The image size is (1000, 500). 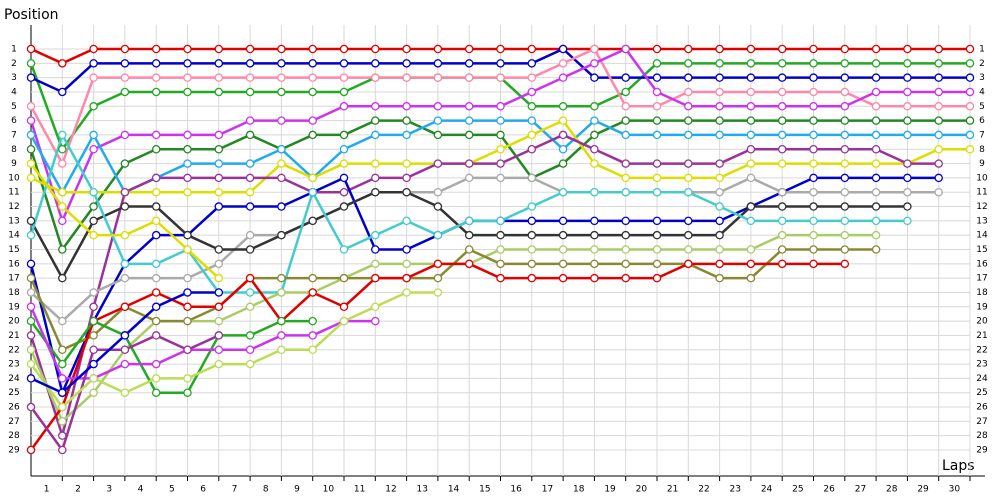 What do you see at coordinates (14, 150) in the screenshot?
I see `y-tick-label: 8` at bounding box center [14, 150].